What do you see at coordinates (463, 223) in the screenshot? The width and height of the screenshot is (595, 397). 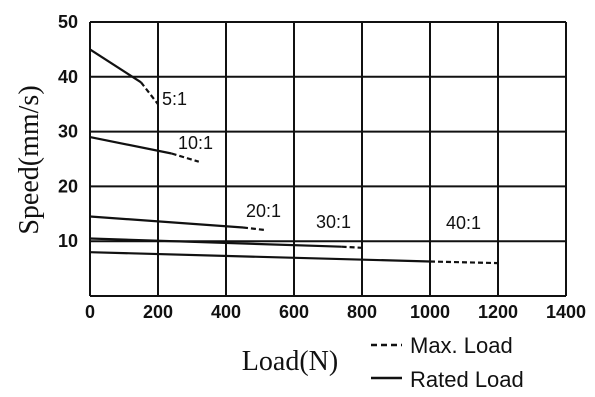 I see `series-label-40:1: 40:1` at bounding box center [463, 223].